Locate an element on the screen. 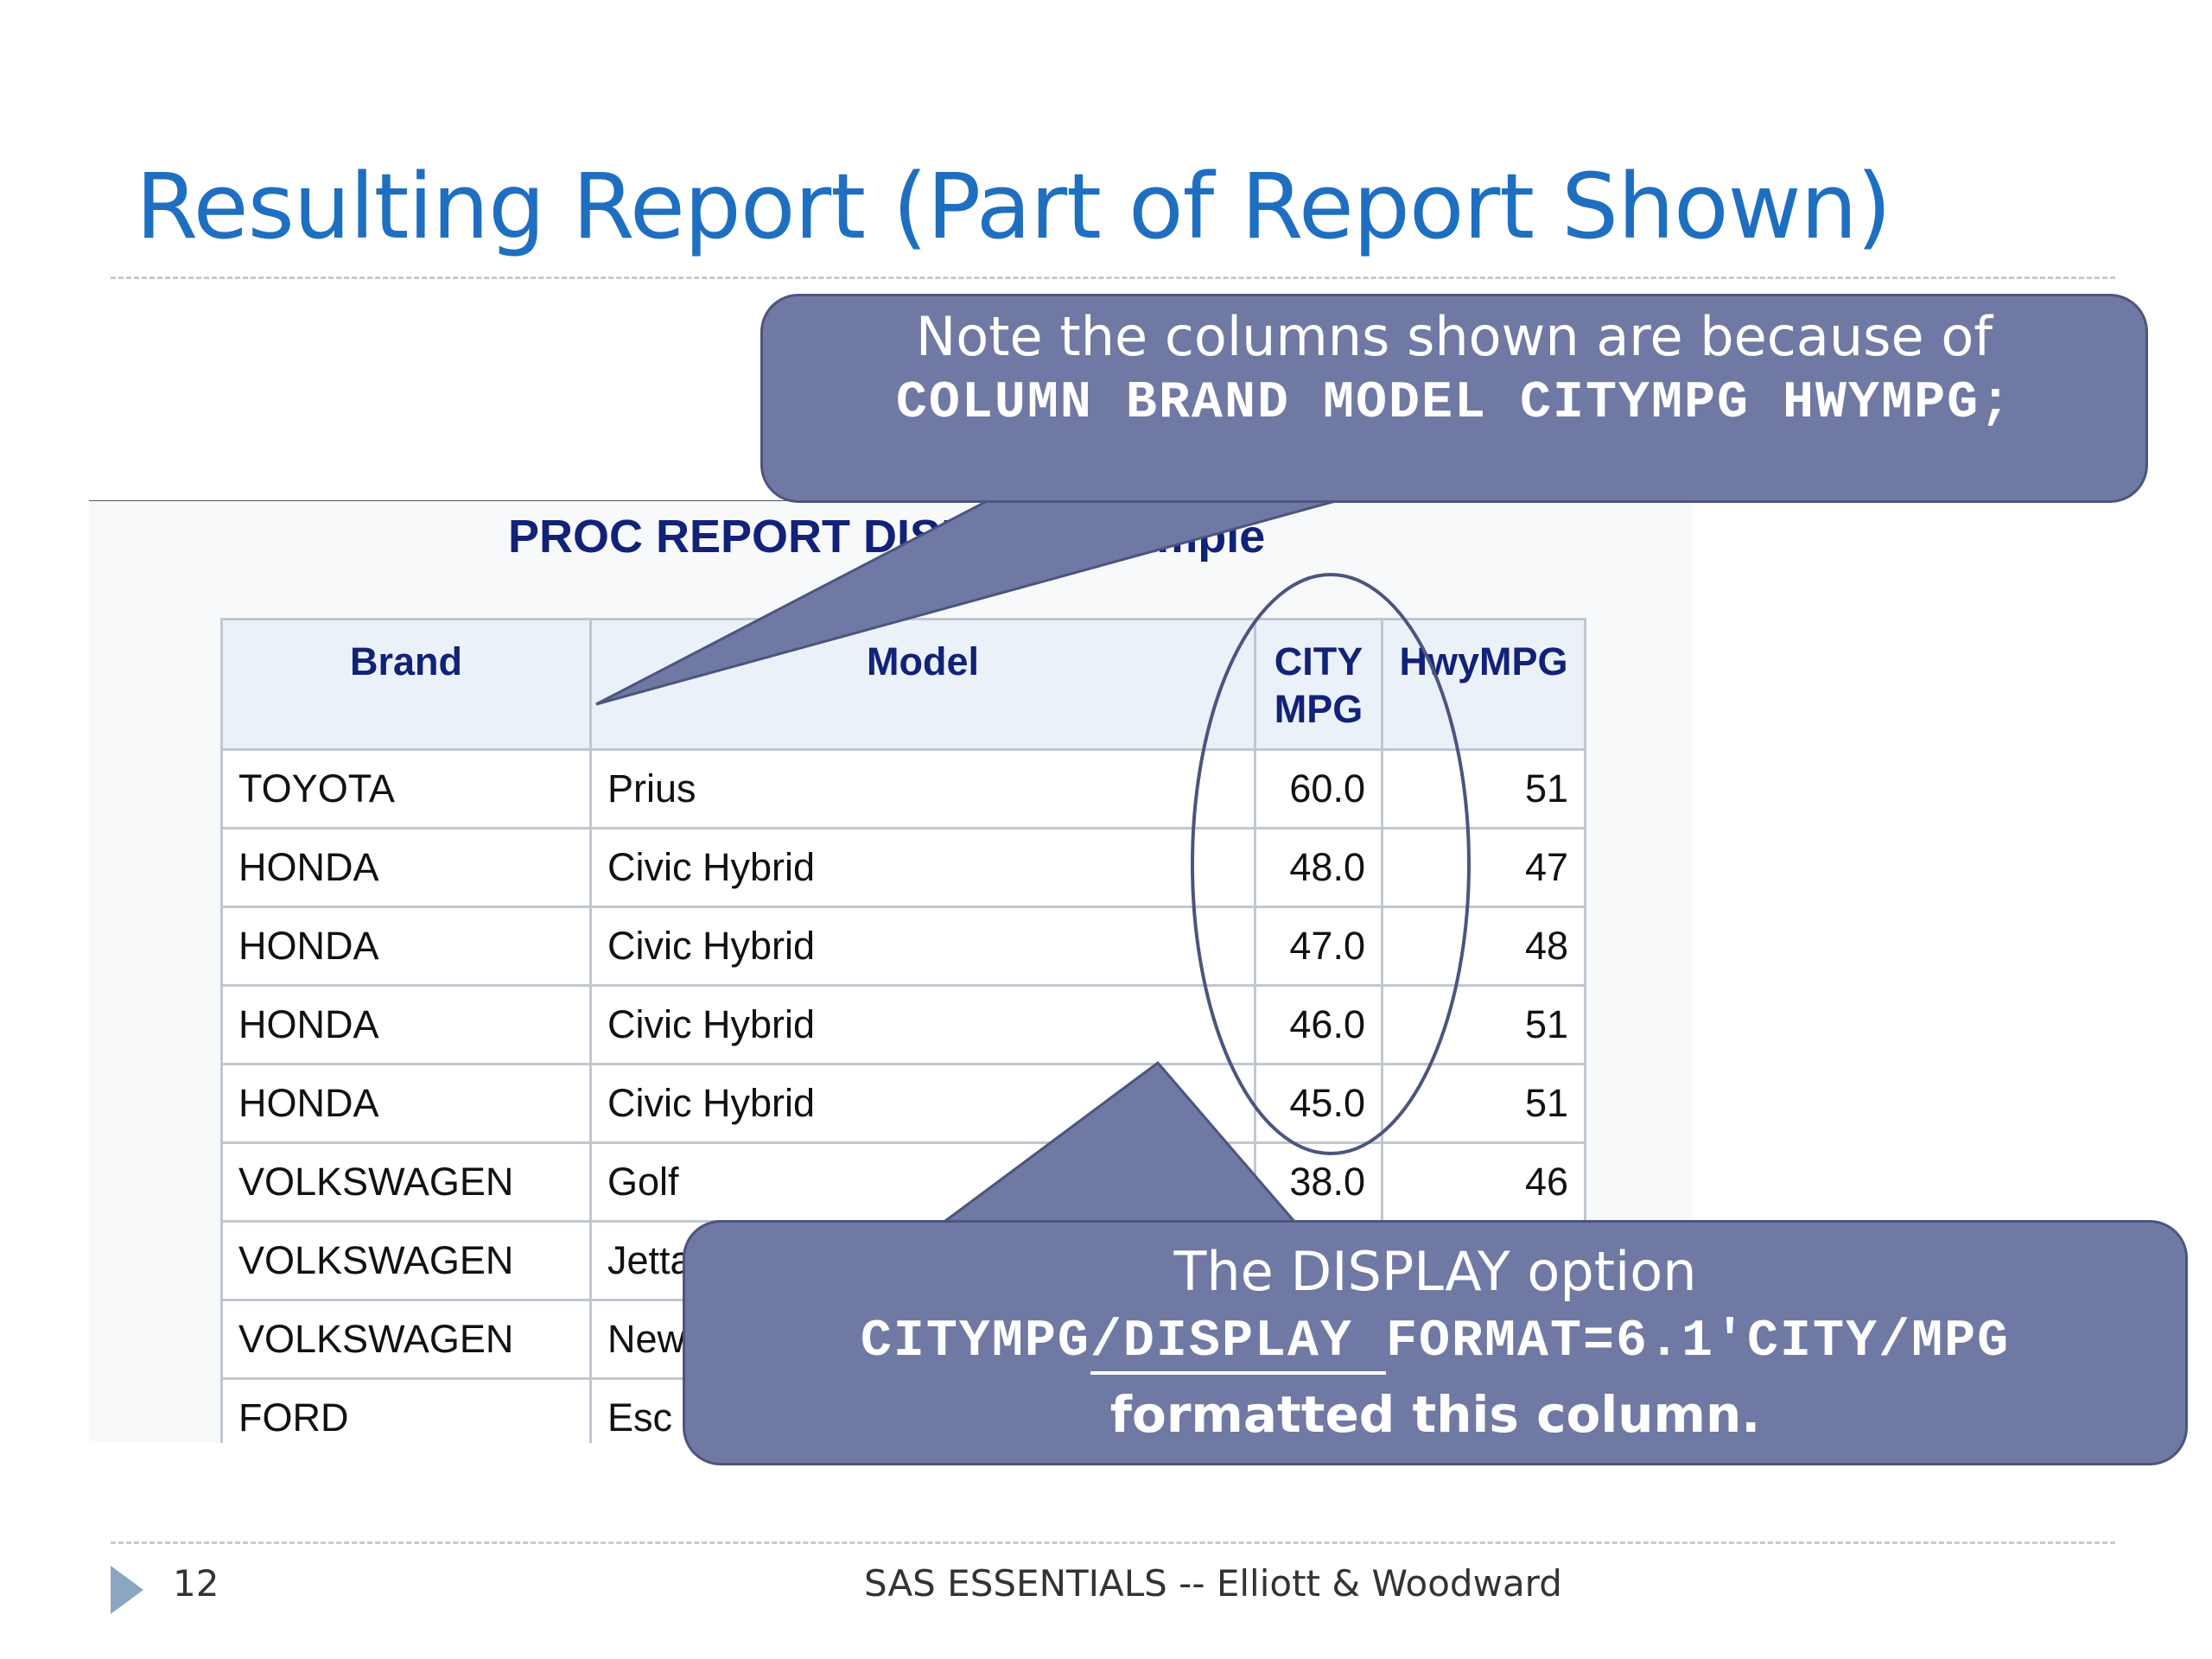 The height and width of the screenshot is (1659, 2212). code-part-format: FORMAT=6.1'CITY/MPG is located at coordinates (1698, 1342).